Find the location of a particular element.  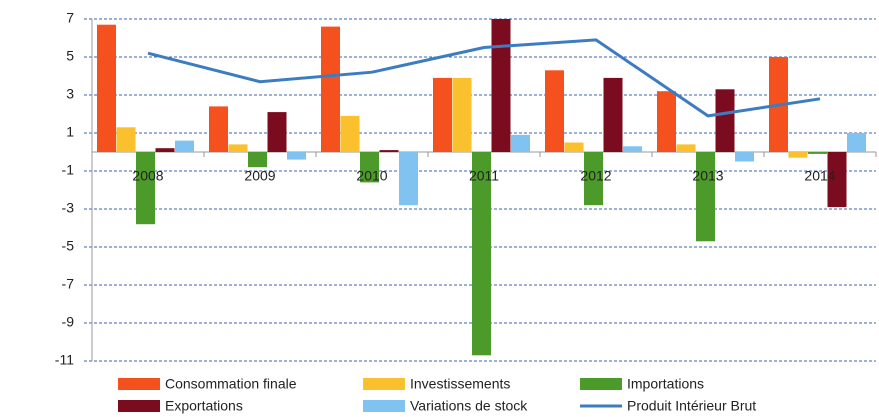

y-tick-label: -9 is located at coordinates (68, 322).